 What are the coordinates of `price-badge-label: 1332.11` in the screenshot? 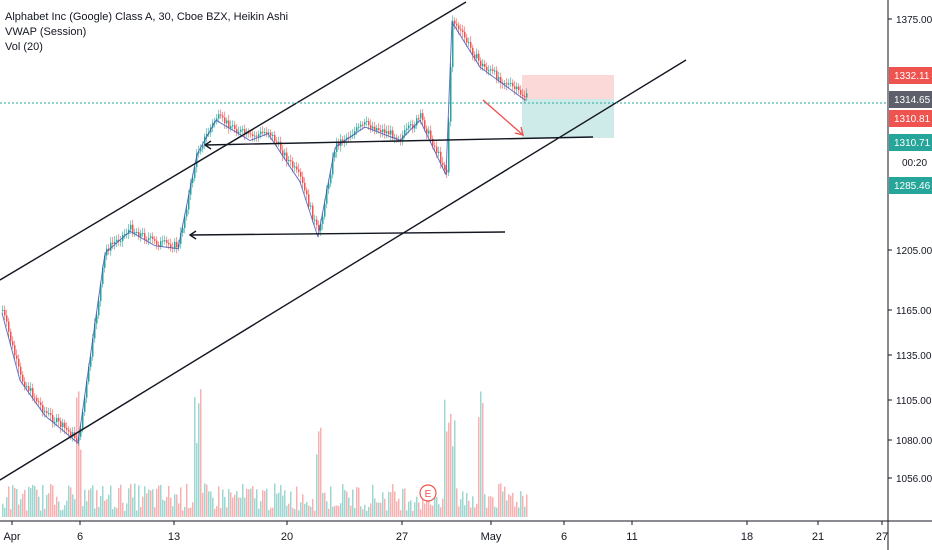 It's located at (912, 76).